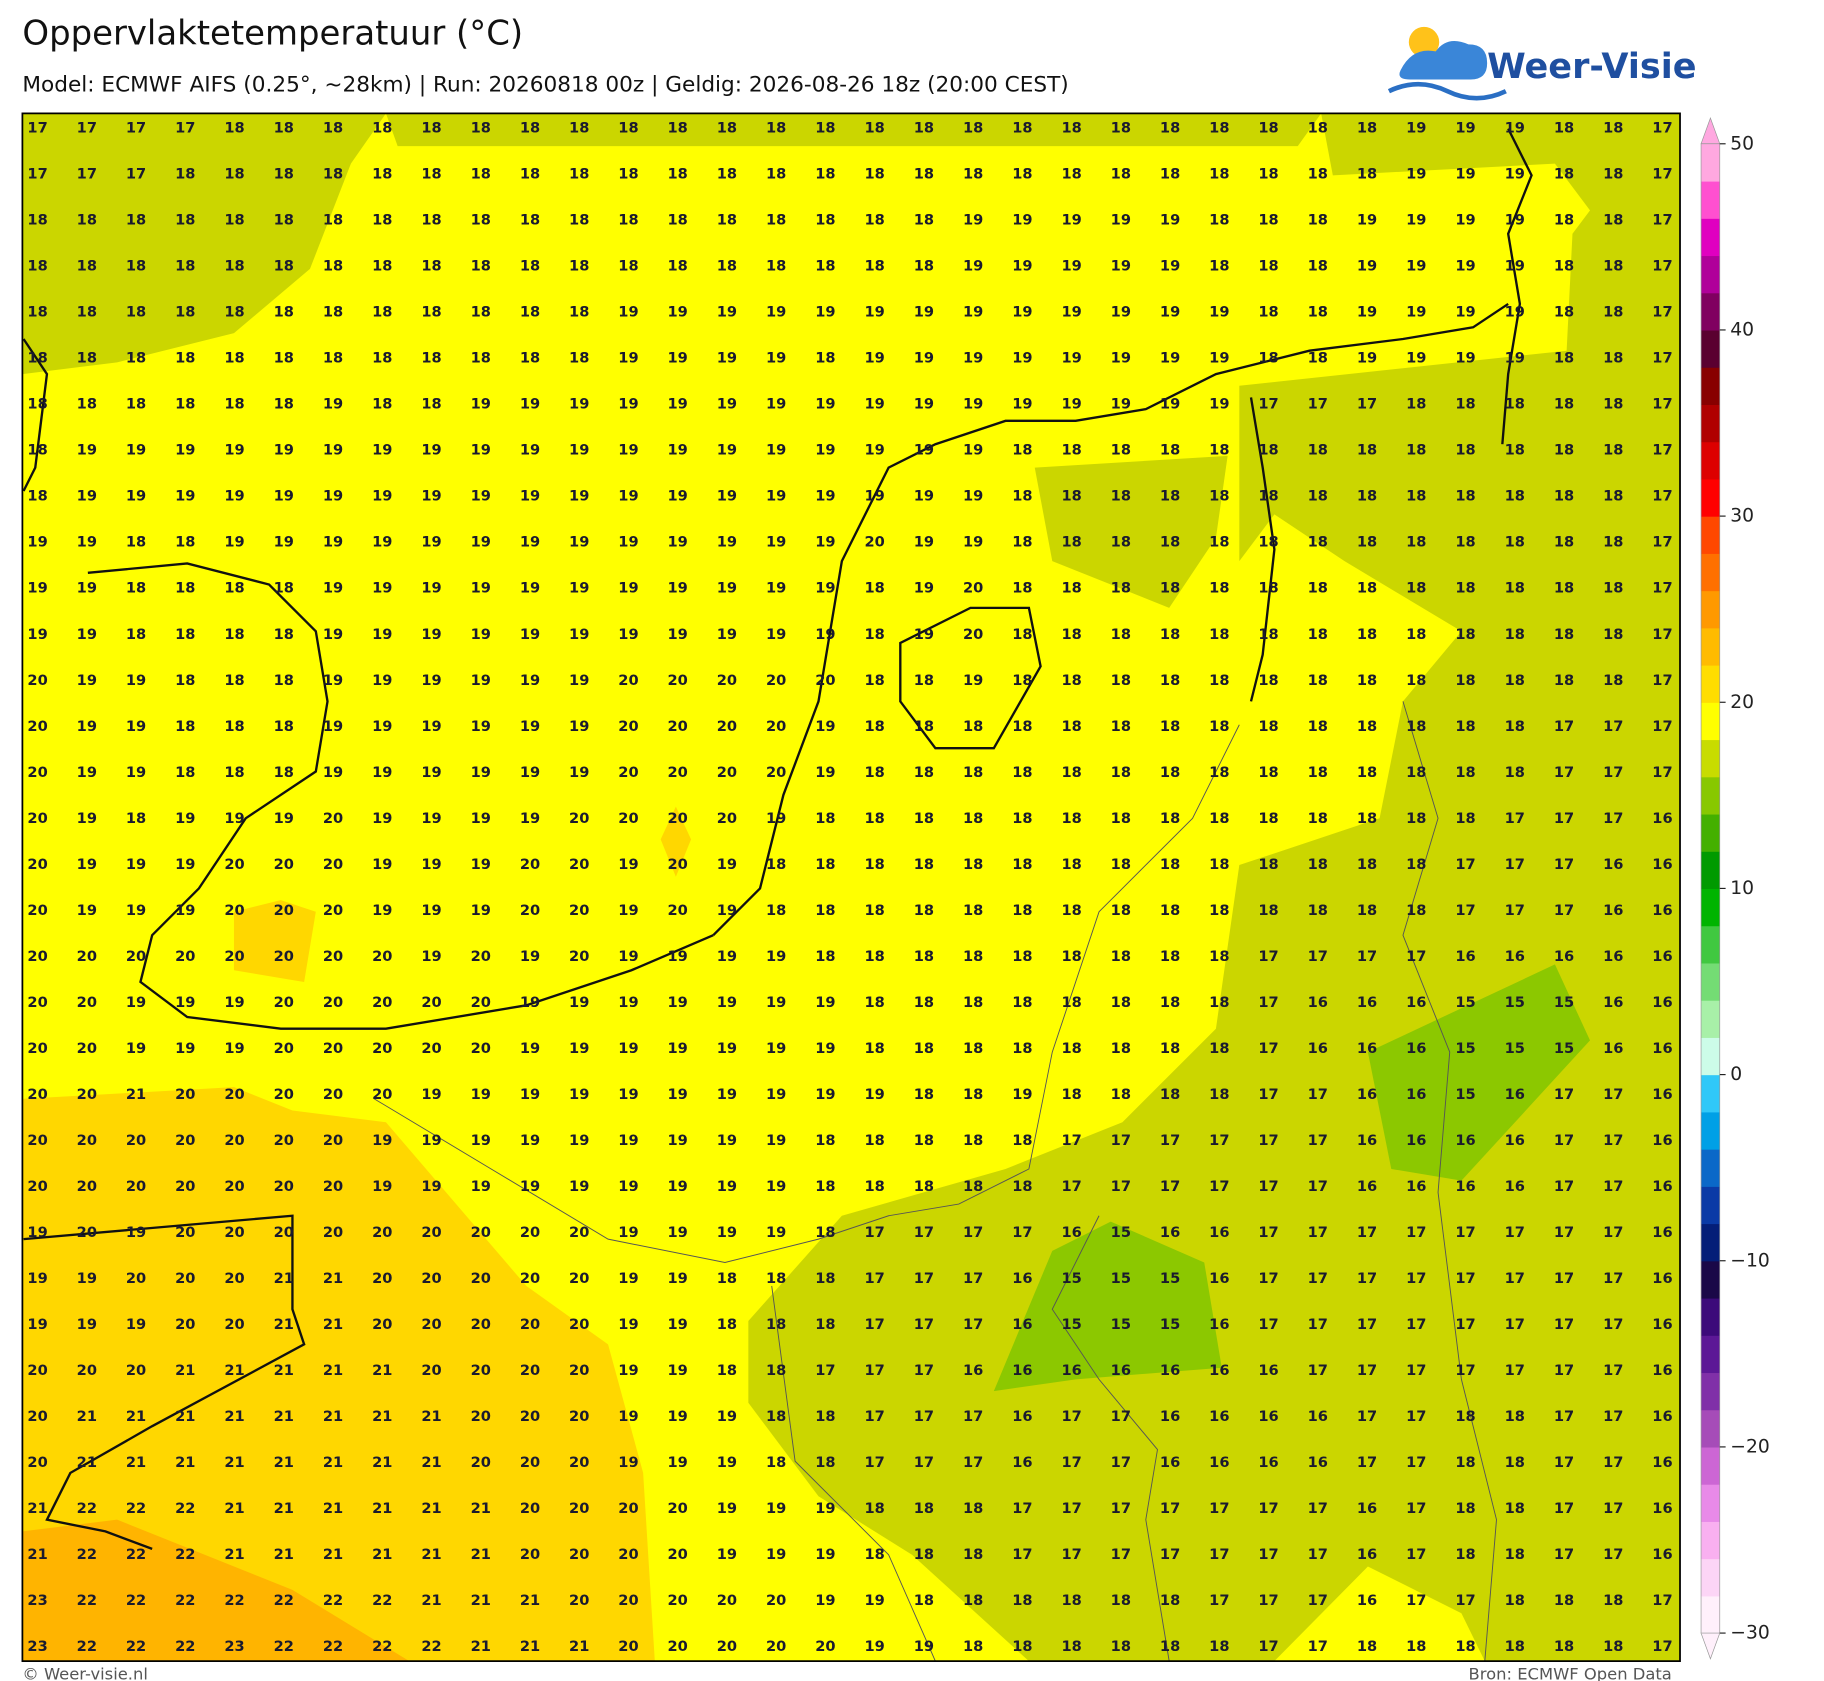  What do you see at coordinates (1749, 1446) in the screenshot?
I see `colorbar-tick-label: −20` at bounding box center [1749, 1446].